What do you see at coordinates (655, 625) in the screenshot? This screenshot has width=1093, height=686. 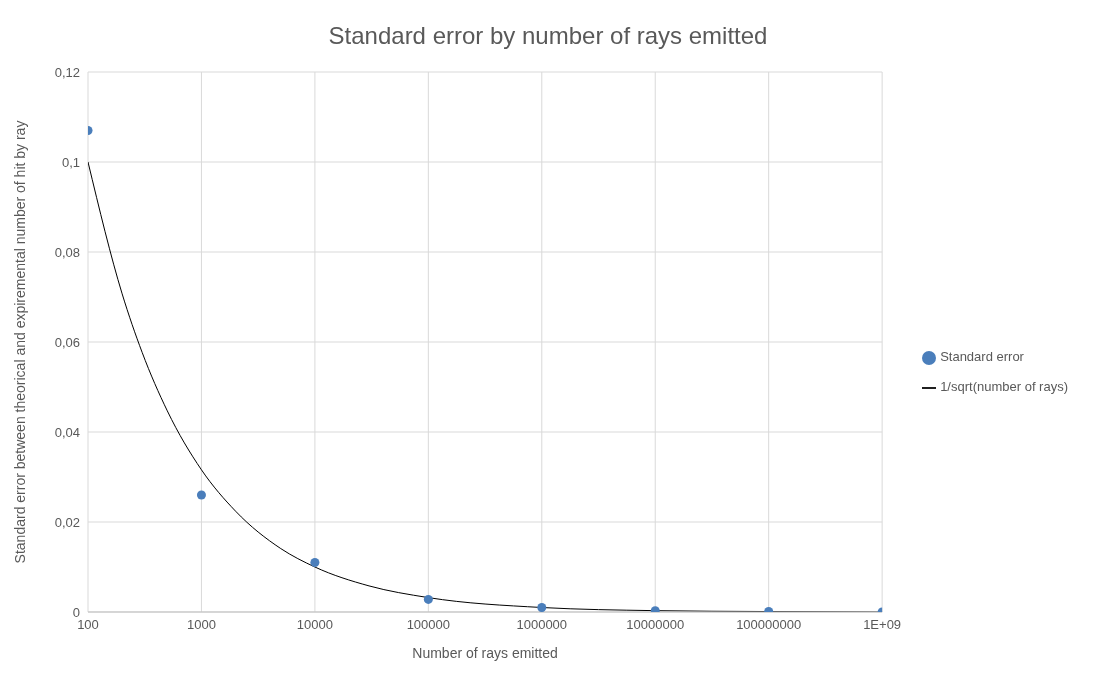 I see `x-tick-label: 10000000` at bounding box center [655, 625].